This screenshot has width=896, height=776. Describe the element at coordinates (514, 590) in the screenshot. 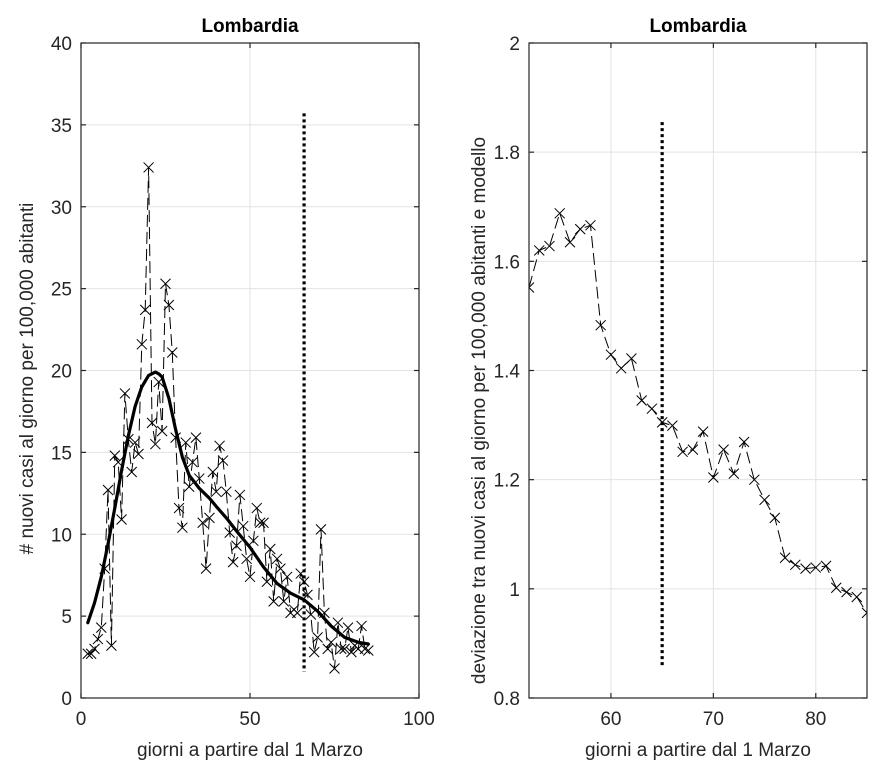

I see `right-ytick-label: 1` at that location.